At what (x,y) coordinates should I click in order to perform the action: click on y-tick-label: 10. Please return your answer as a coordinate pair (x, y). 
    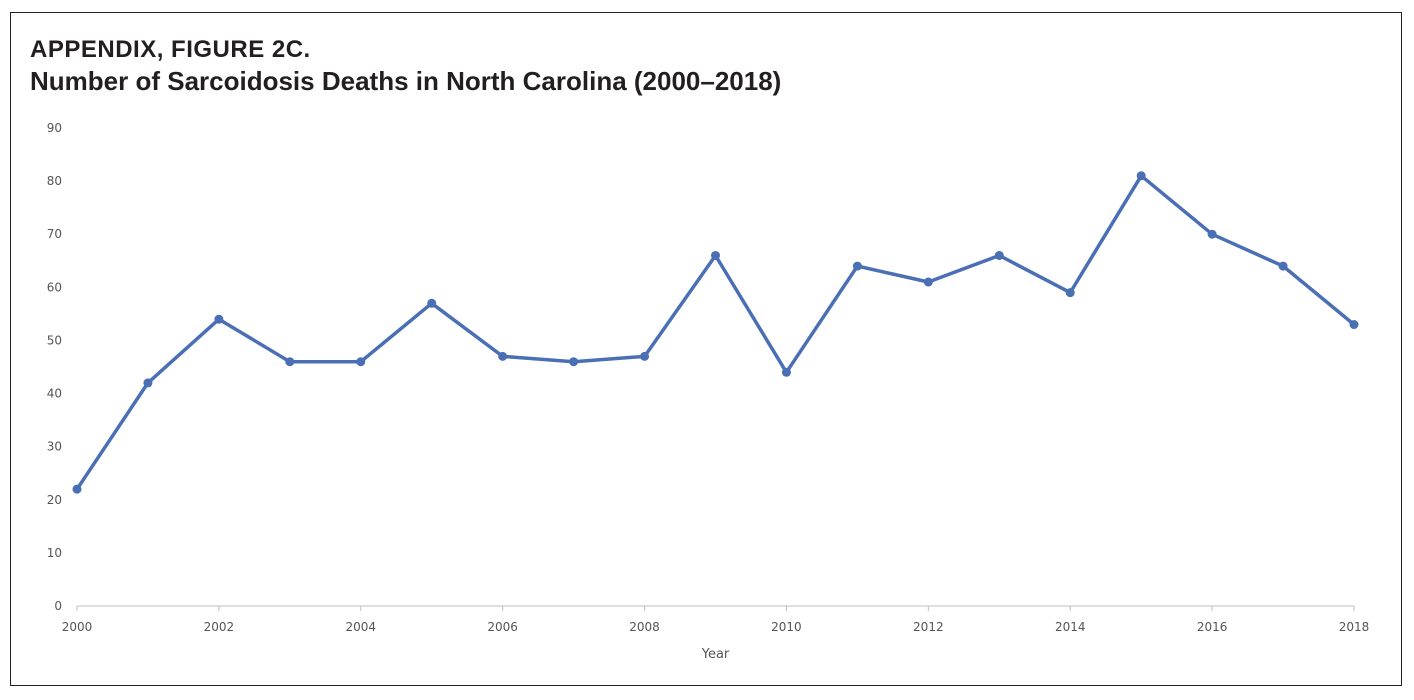
    Looking at the image, I should click on (54, 553).